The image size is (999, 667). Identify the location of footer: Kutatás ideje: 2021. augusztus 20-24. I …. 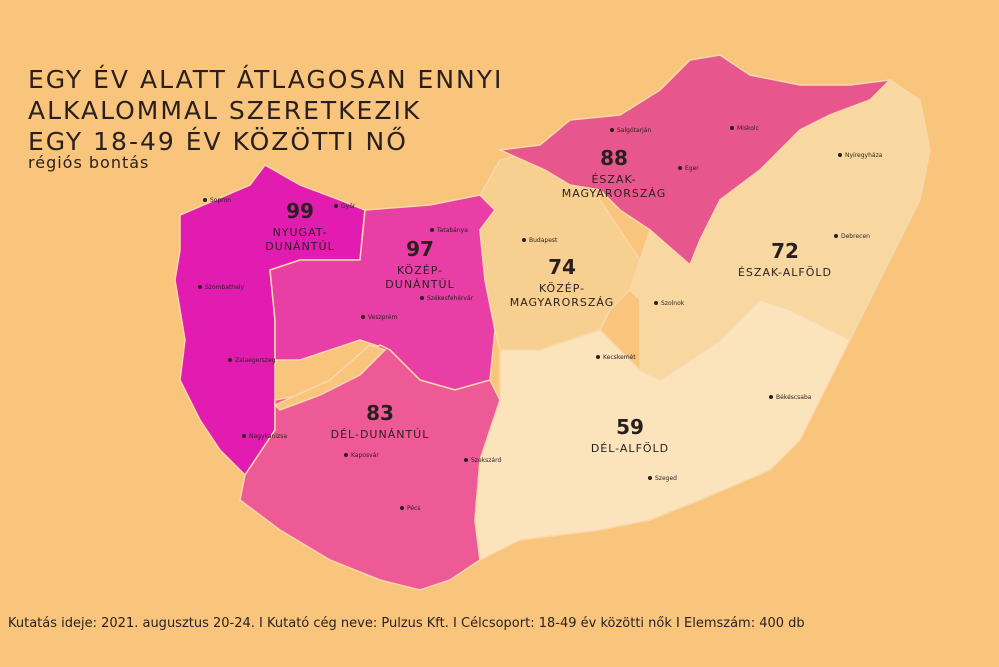
(406, 623).